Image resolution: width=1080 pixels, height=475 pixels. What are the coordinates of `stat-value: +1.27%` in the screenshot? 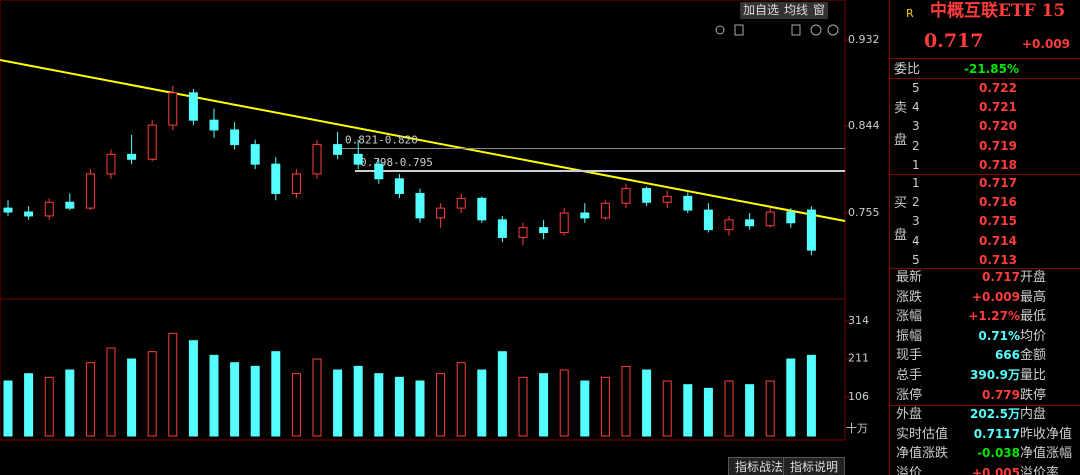 It's located at (994, 316).